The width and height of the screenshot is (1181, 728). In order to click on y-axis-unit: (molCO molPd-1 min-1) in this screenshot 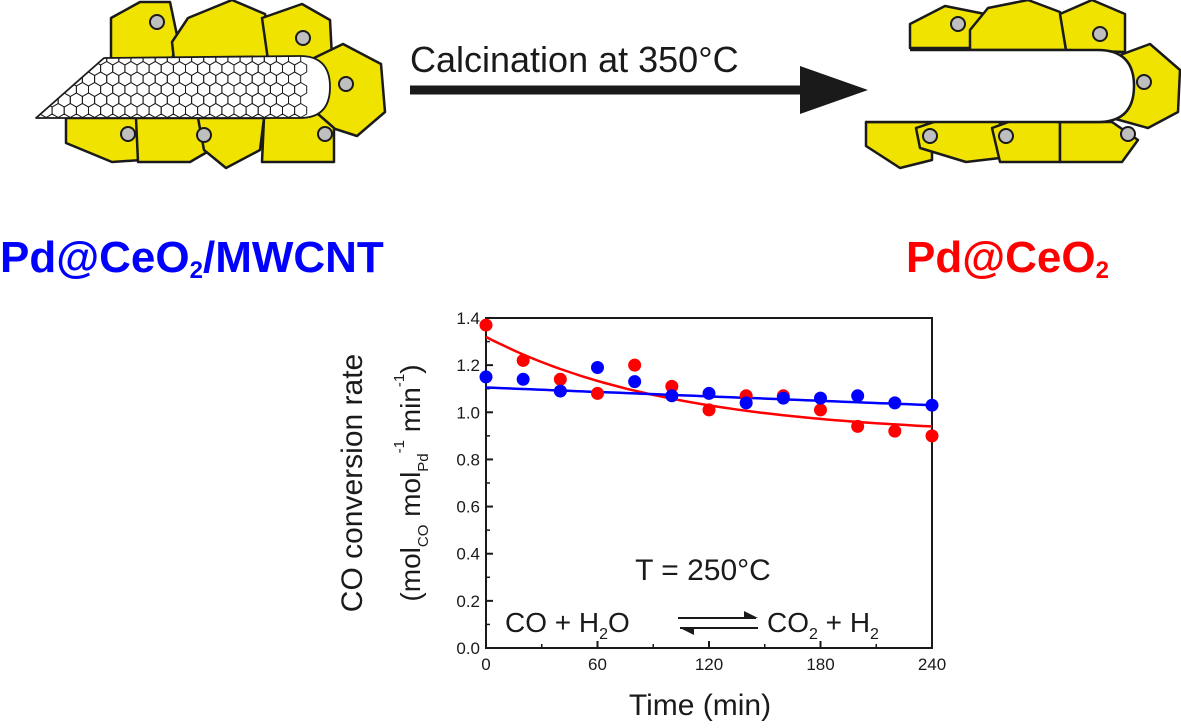, I will do `click(411, 482)`.